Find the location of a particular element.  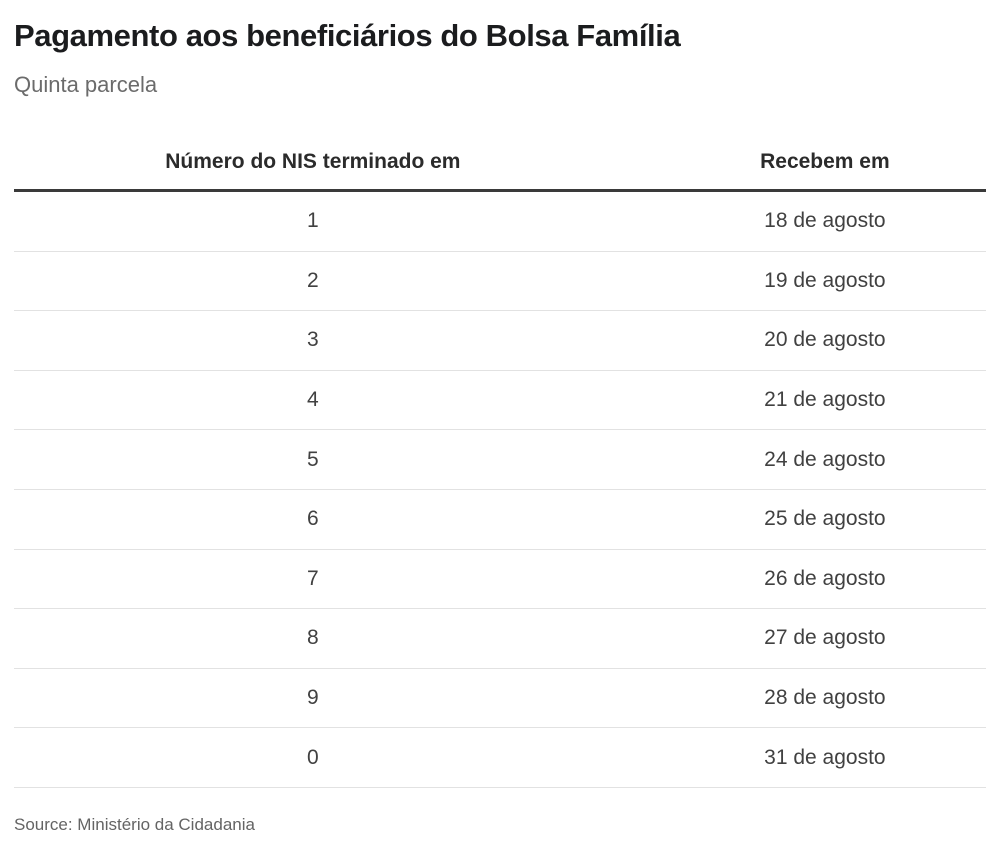

table-row: 6 25 de agosto is located at coordinates (500, 520).